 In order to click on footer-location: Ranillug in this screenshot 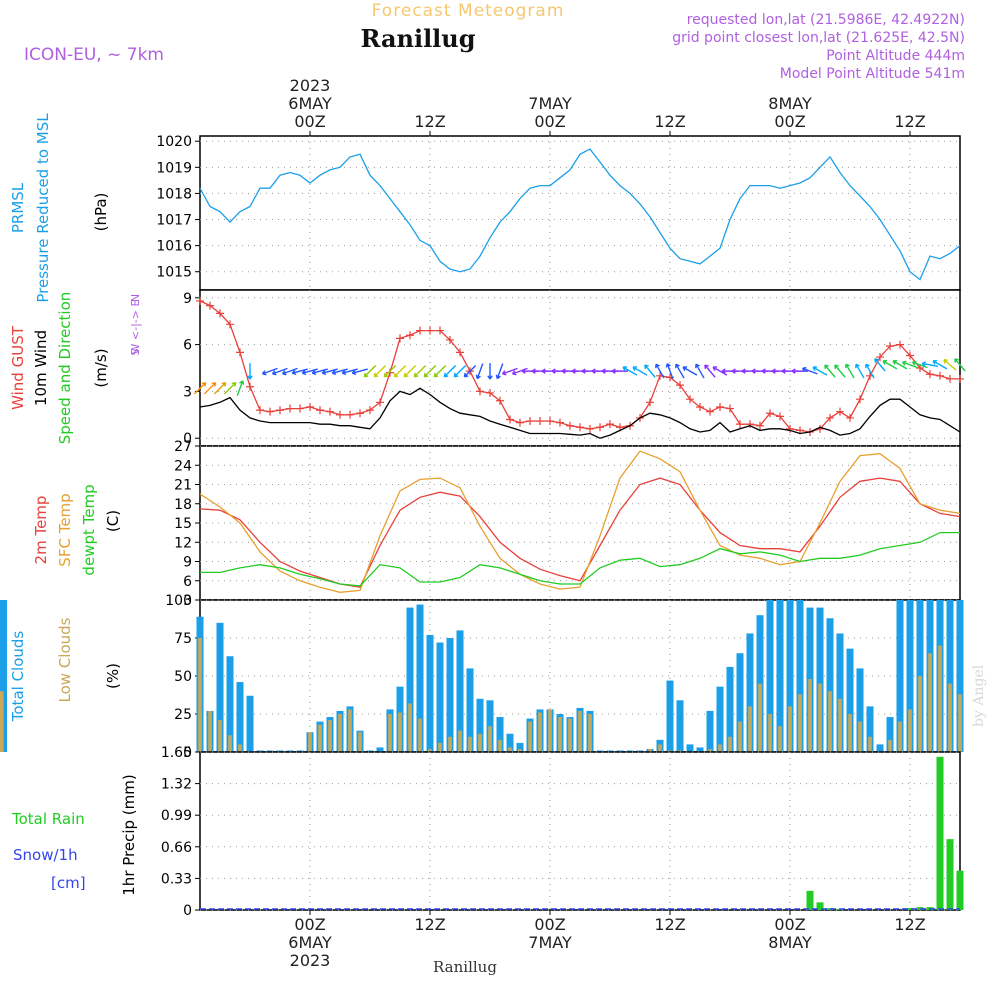, I will do `click(465, 967)`.